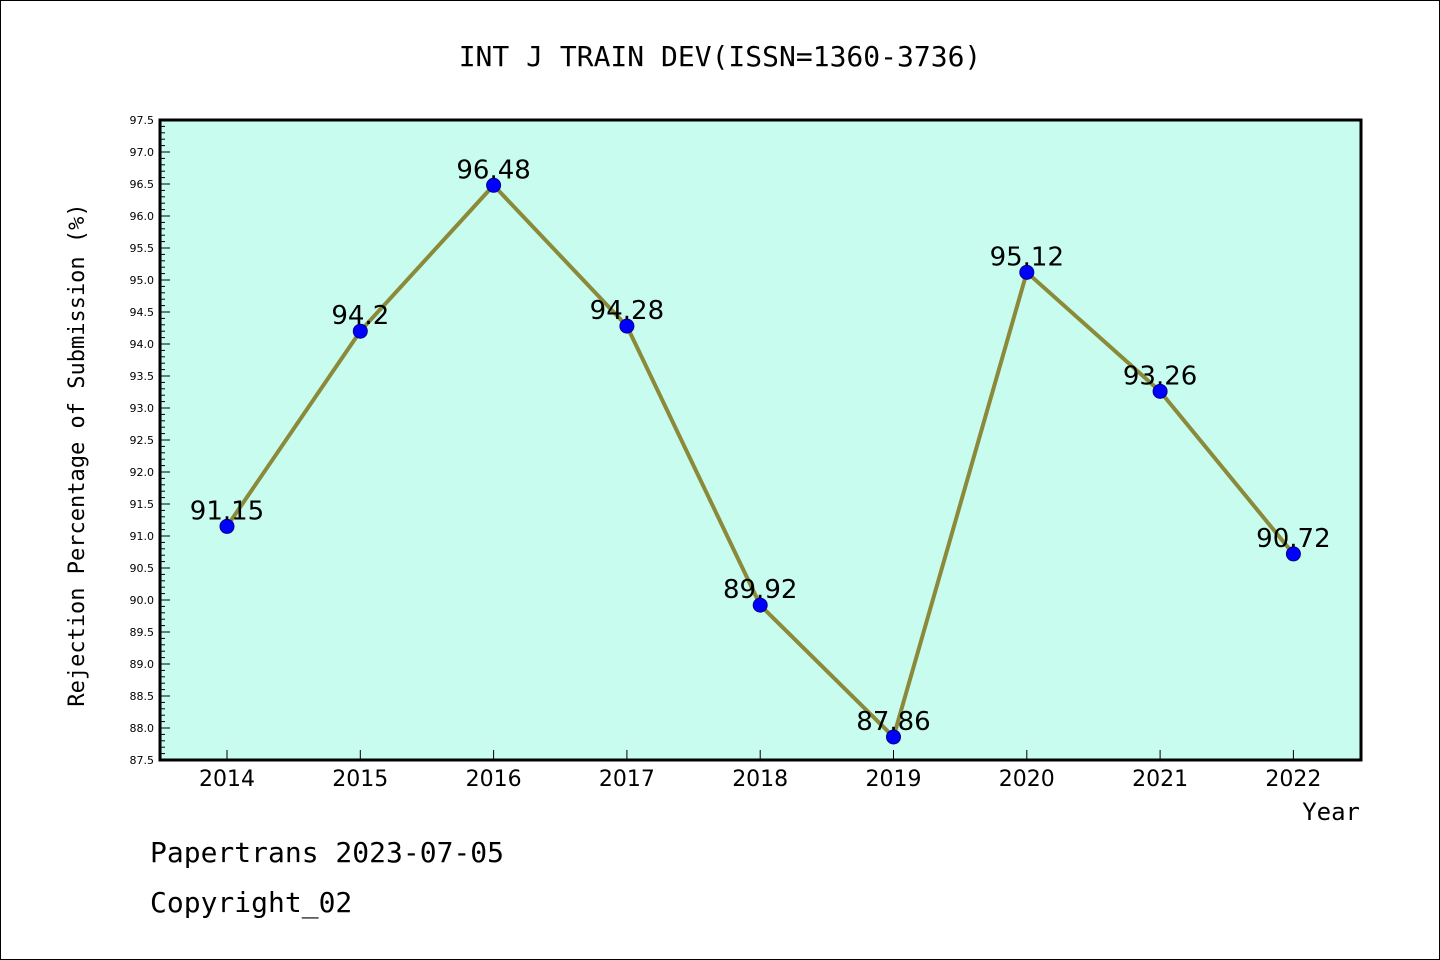 The height and width of the screenshot is (960, 1440). Describe the element at coordinates (142, 152) in the screenshot. I see `y-tick-label: 97.0` at that location.